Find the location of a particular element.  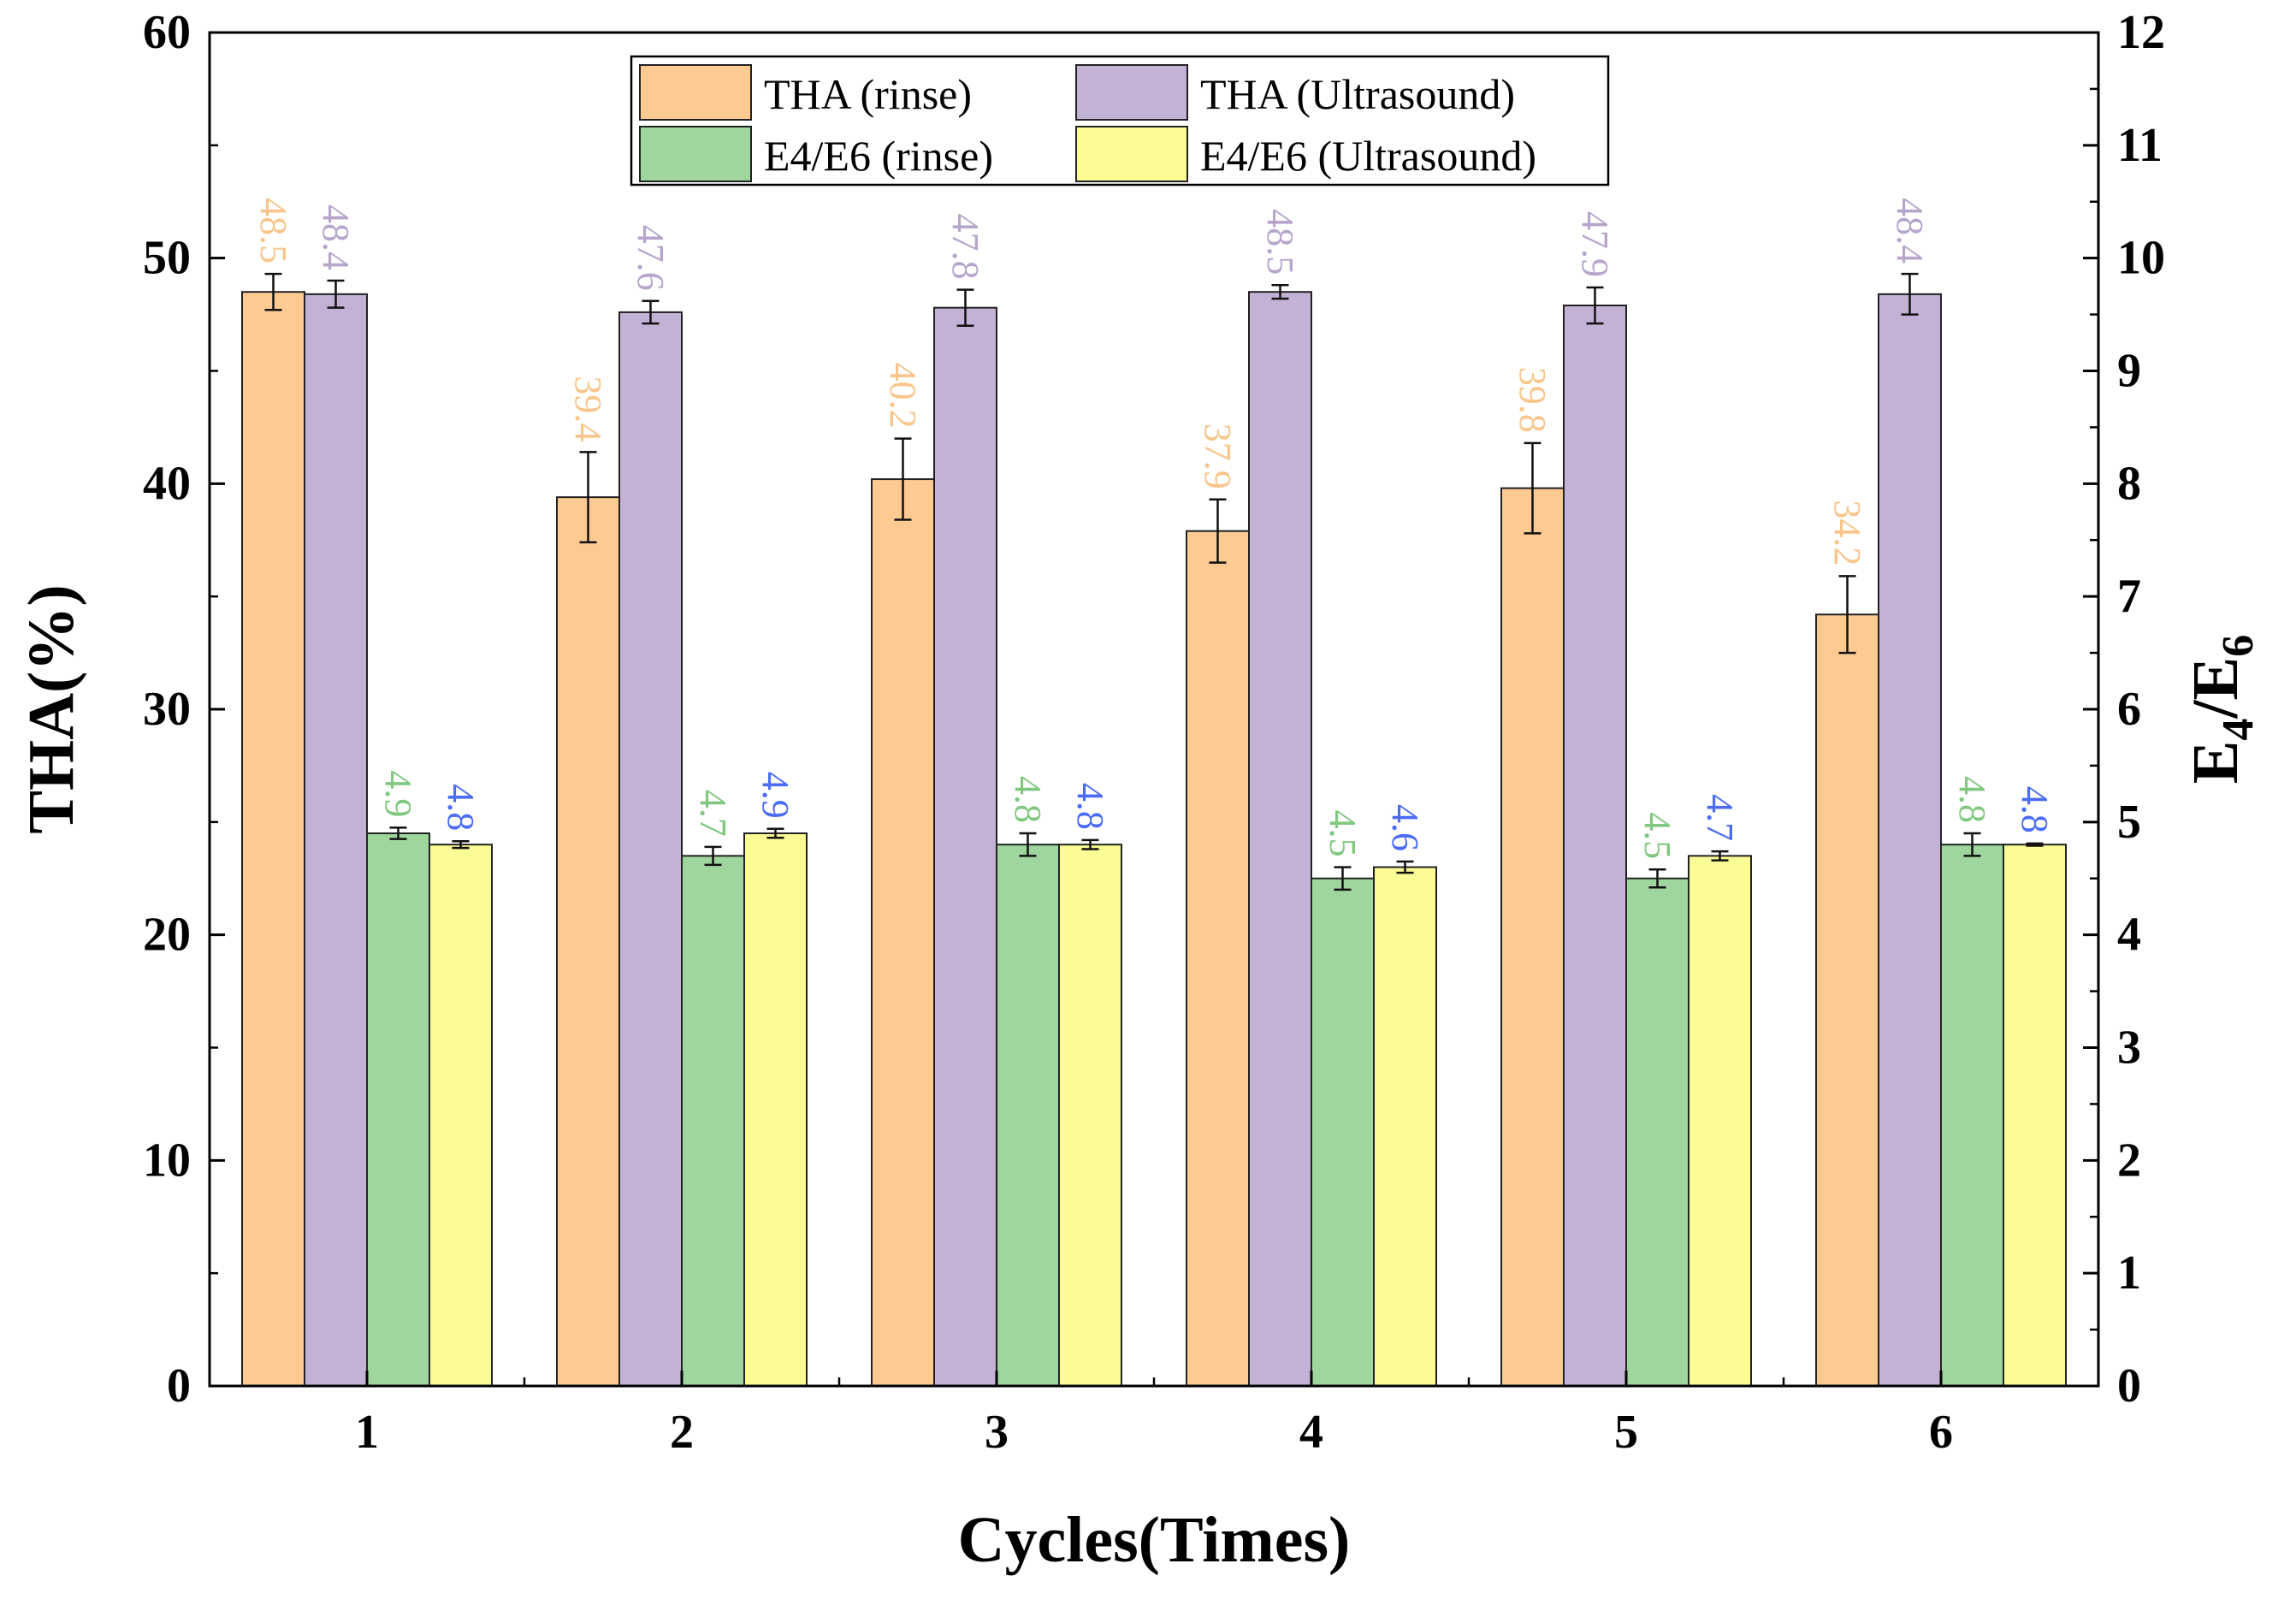

right-tick-label-9: 9 is located at coordinates (2129, 371).